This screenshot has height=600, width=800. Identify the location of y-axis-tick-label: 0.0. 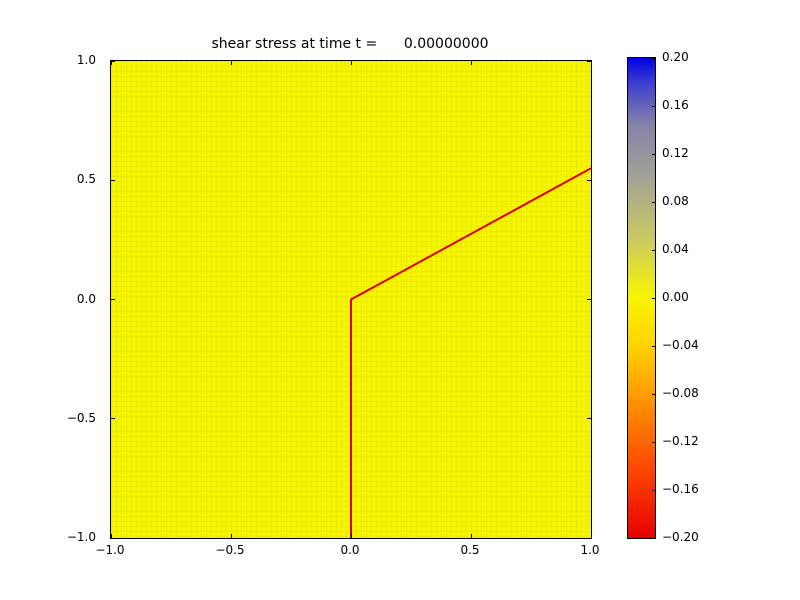
(86, 298).